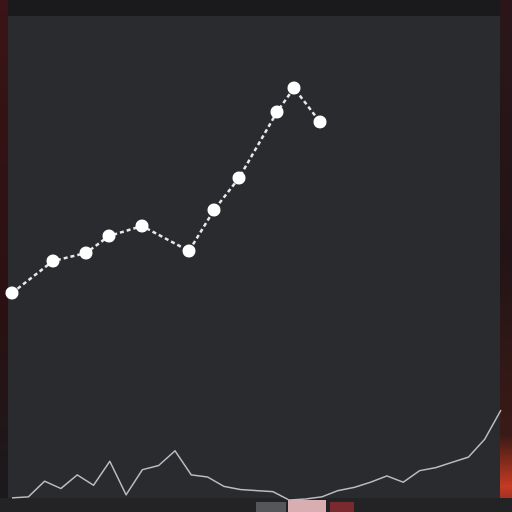 This screenshot has height=512, width=512. Describe the element at coordinates (4, 256) in the screenshot. I see `left-edge-strip` at that location.